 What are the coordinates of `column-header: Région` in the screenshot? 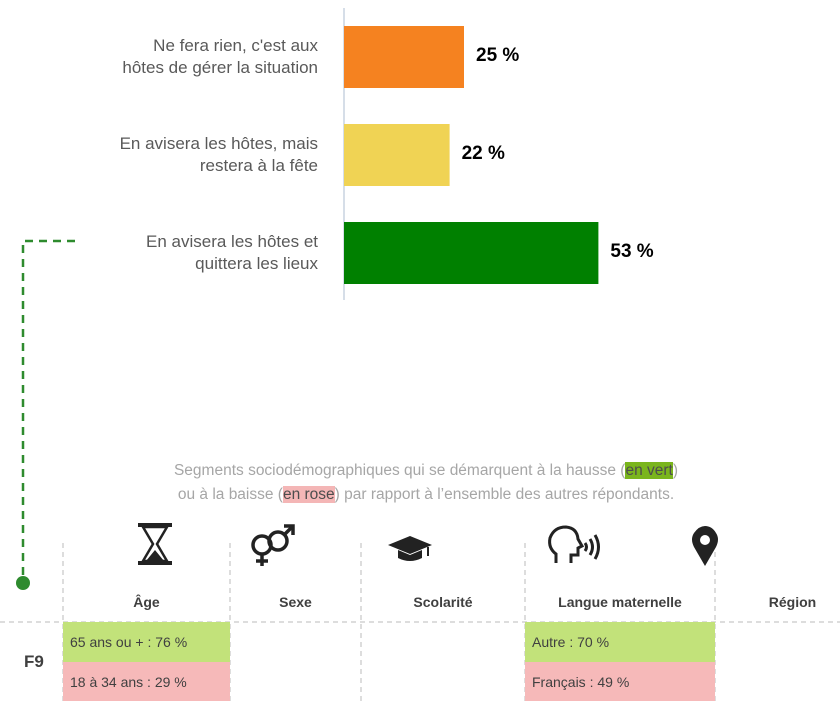 It's located at (792, 602).